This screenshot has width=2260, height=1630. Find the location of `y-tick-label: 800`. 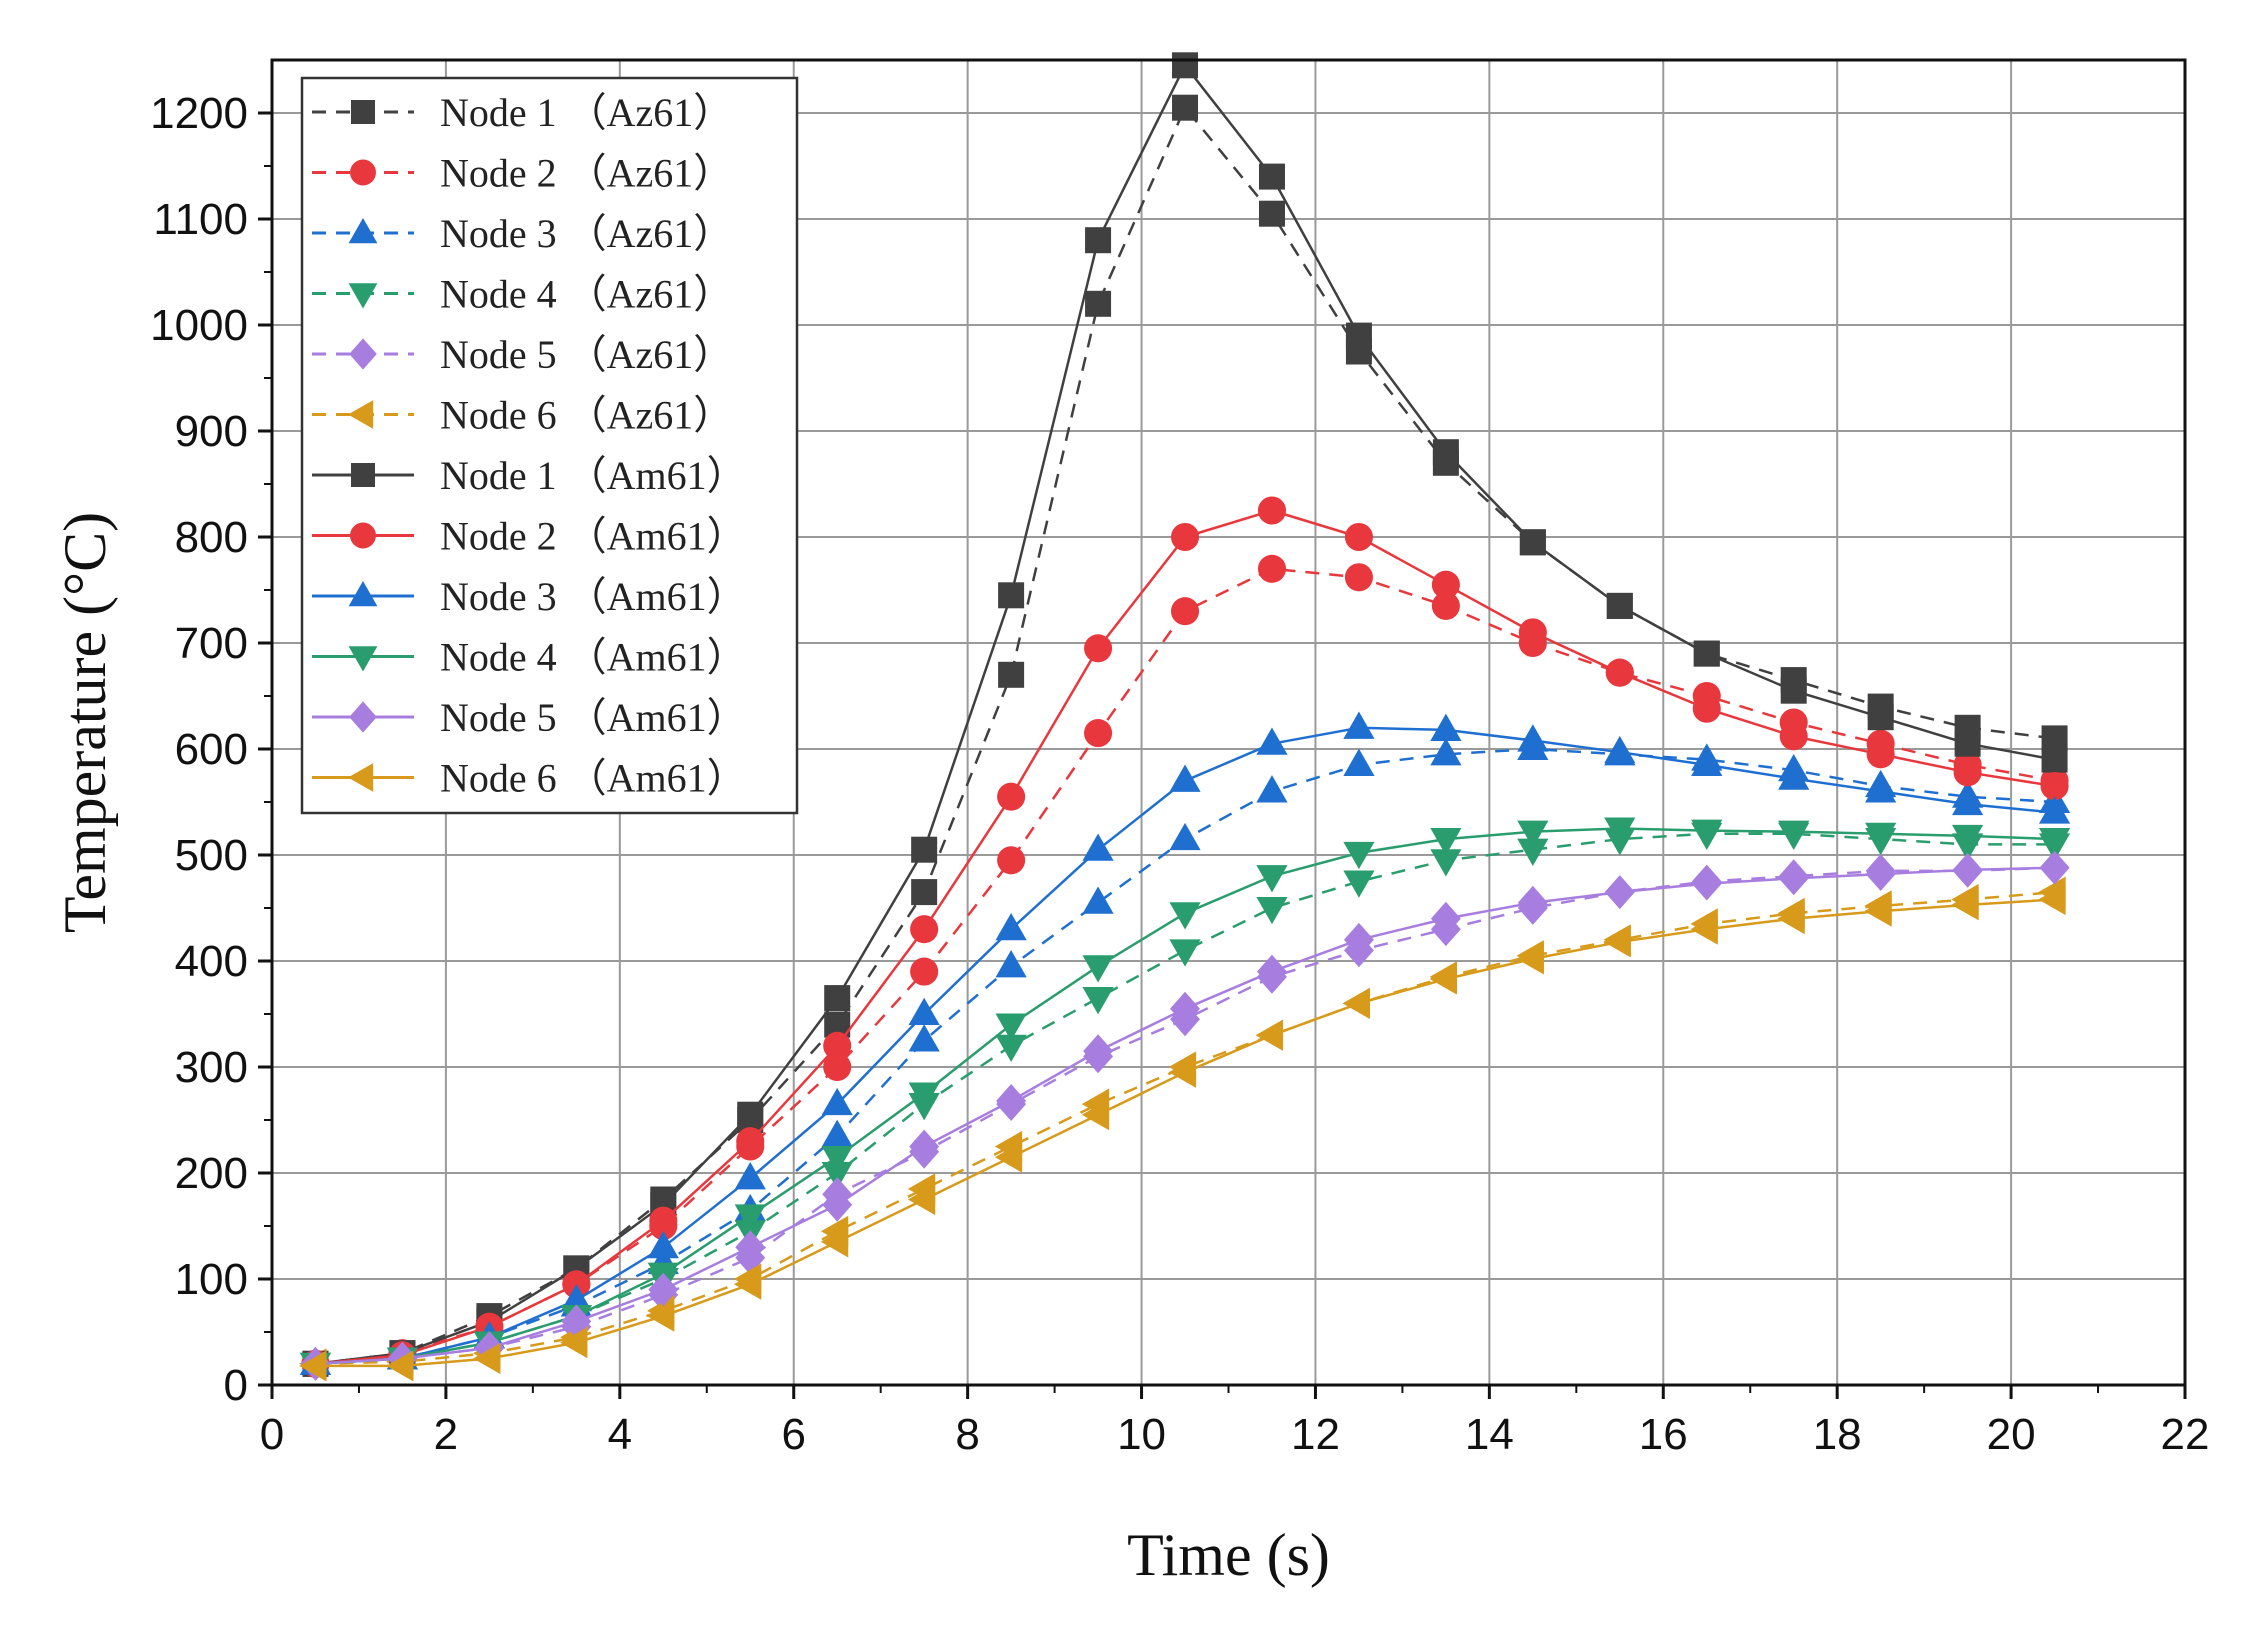

y-tick-label: 800 is located at coordinates (211, 537).